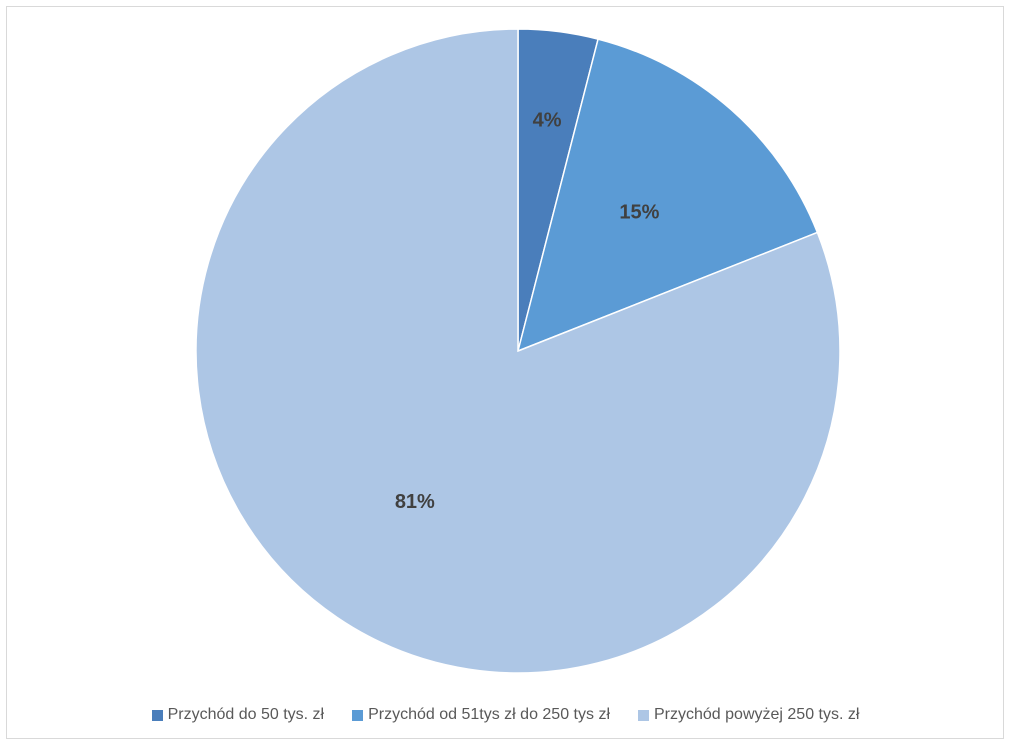  I want to click on data-label-2: 15%, so click(639, 213).